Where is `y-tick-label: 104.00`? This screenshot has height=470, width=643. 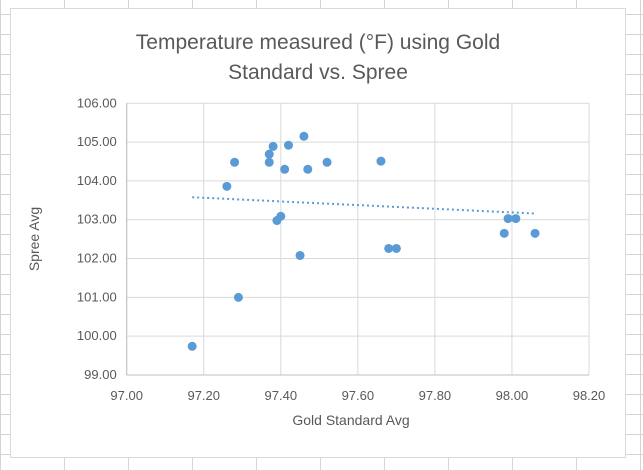
y-tick-label: 104.00 is located at coordinates (97, 180).